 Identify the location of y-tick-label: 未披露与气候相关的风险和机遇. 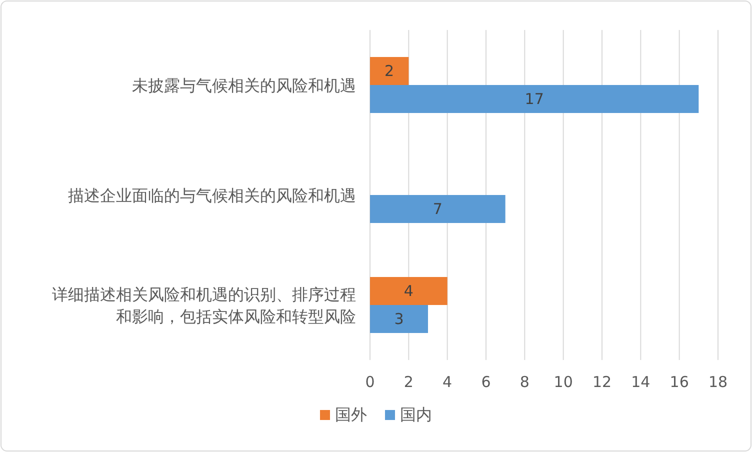
(244, 85).